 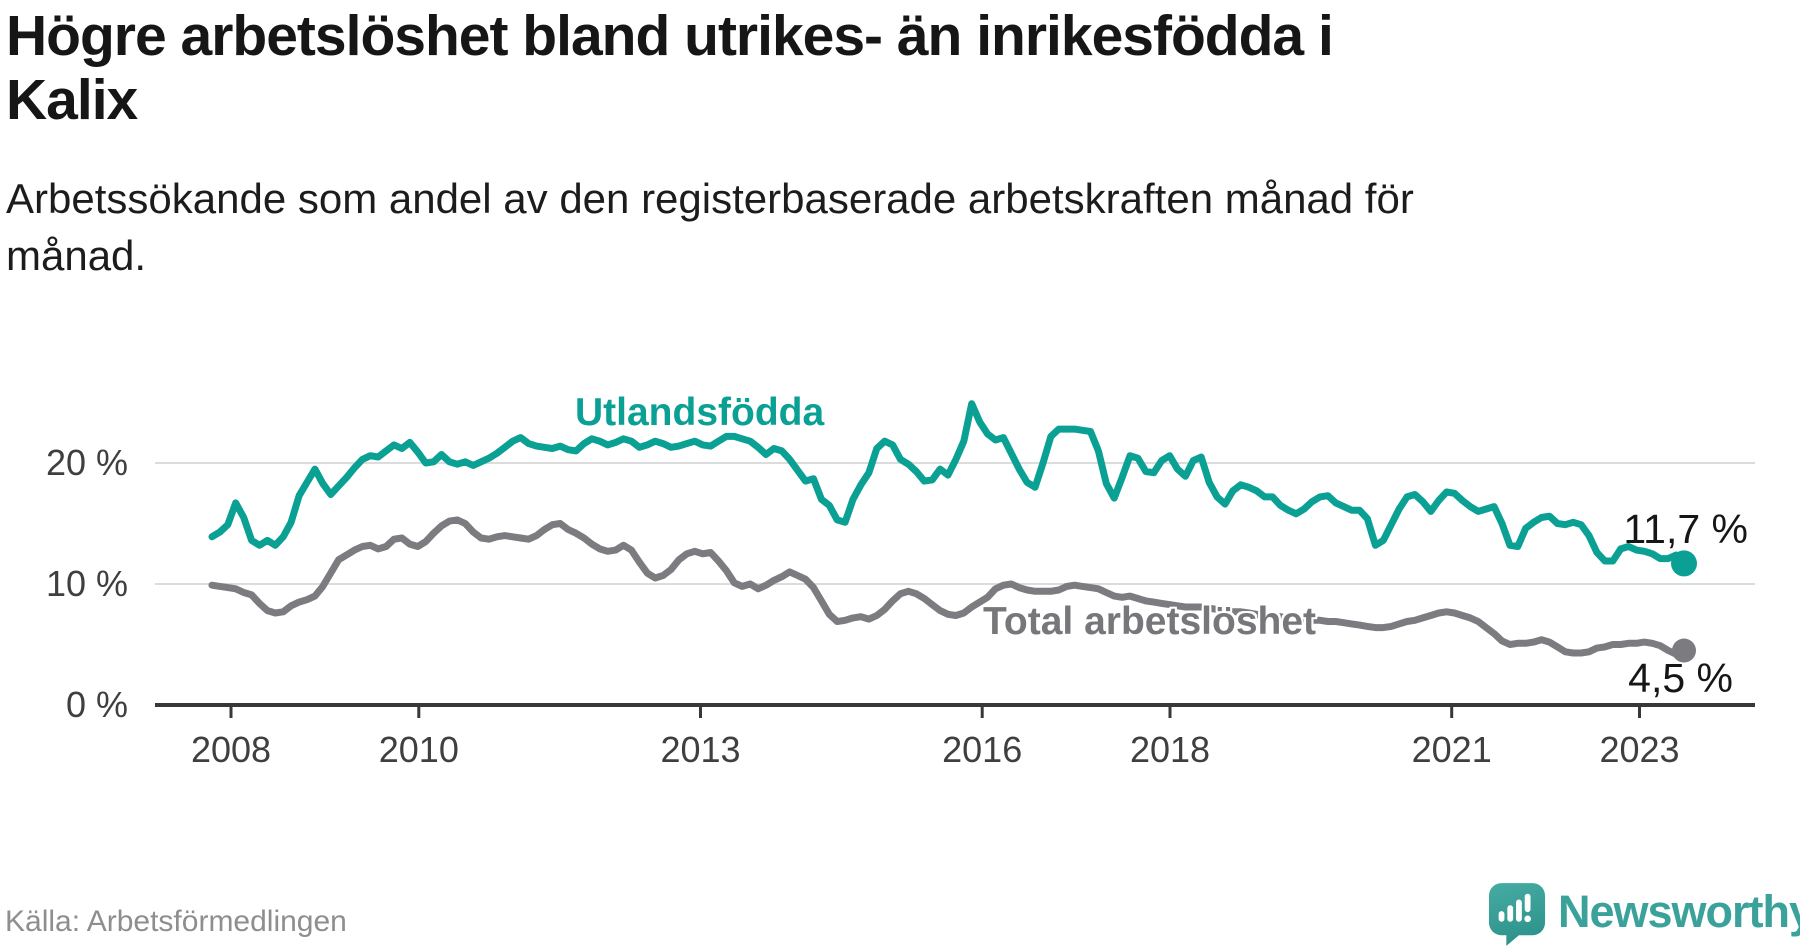 I want to click on series-label-utlandsfodda: Utlandsfödda, so click(x=700, y=412).